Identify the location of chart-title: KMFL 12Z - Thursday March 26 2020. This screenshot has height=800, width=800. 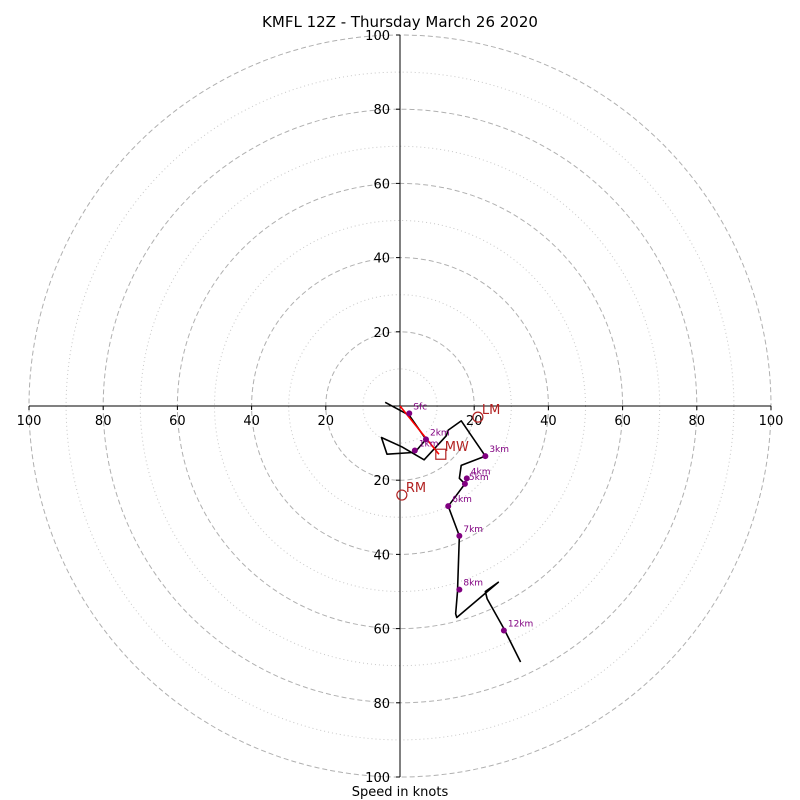
(400, 22).